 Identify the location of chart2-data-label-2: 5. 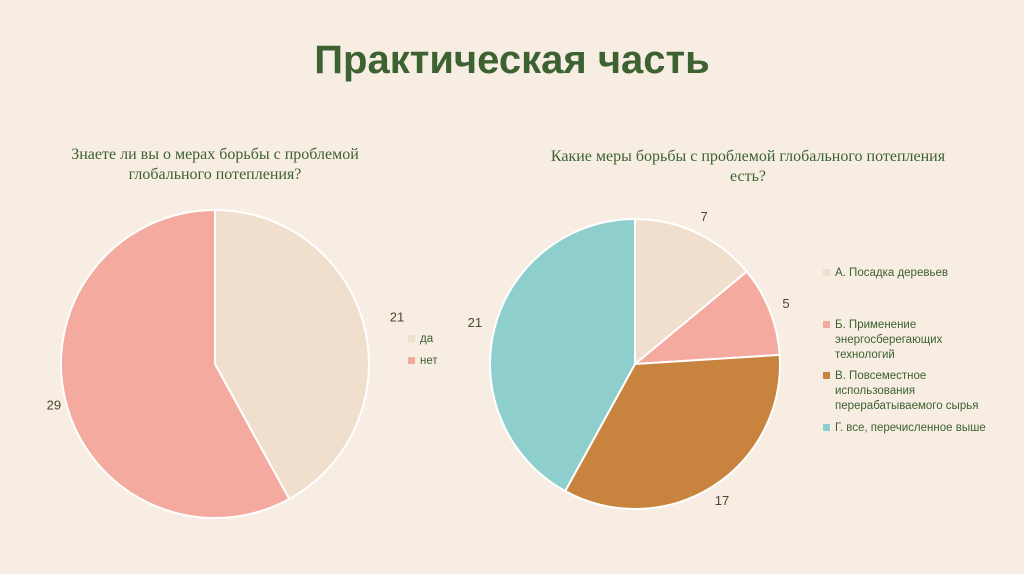
(785, 303).